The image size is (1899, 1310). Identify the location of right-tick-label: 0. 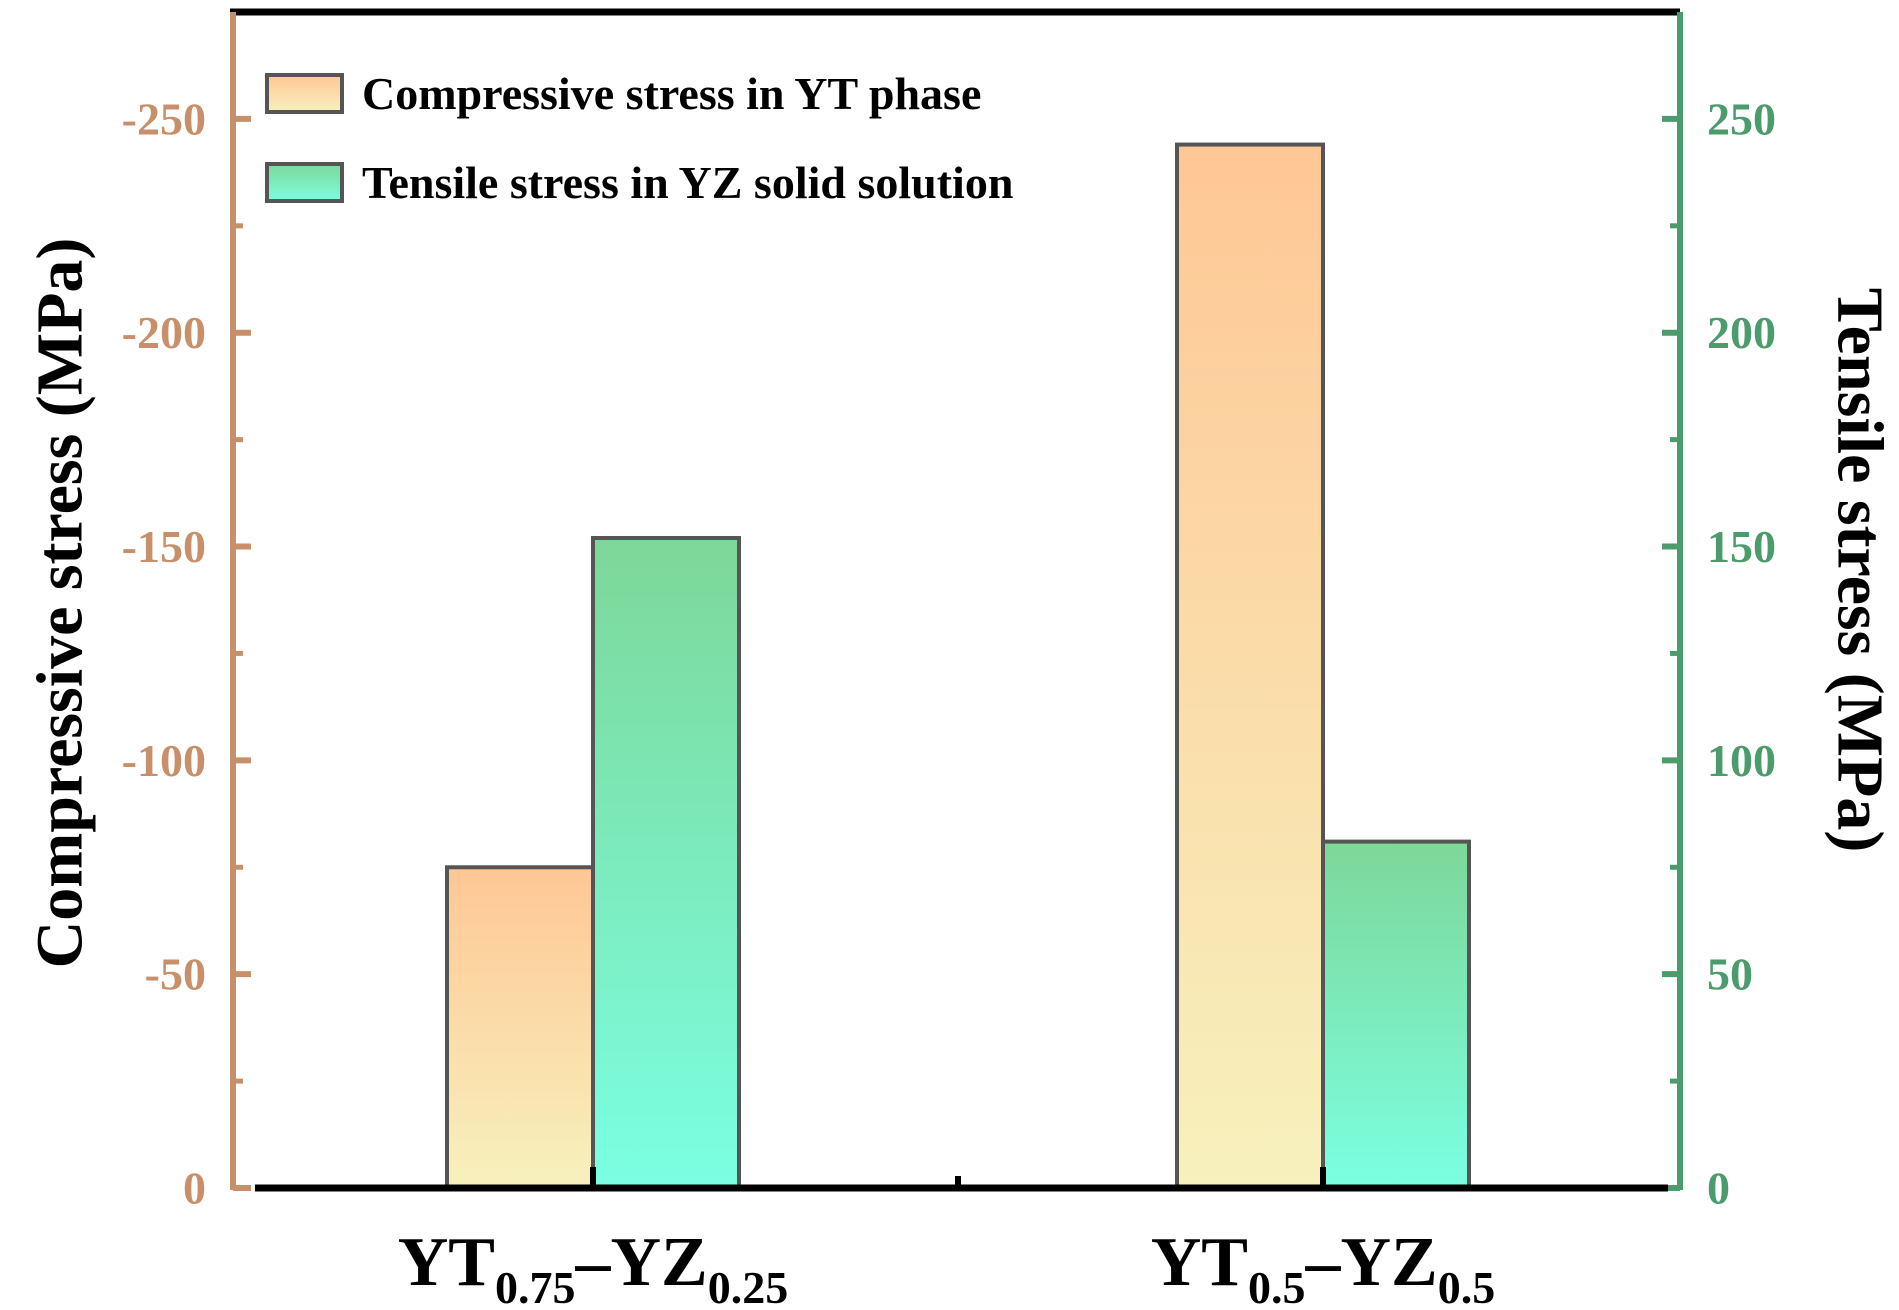
(1718, 1188).